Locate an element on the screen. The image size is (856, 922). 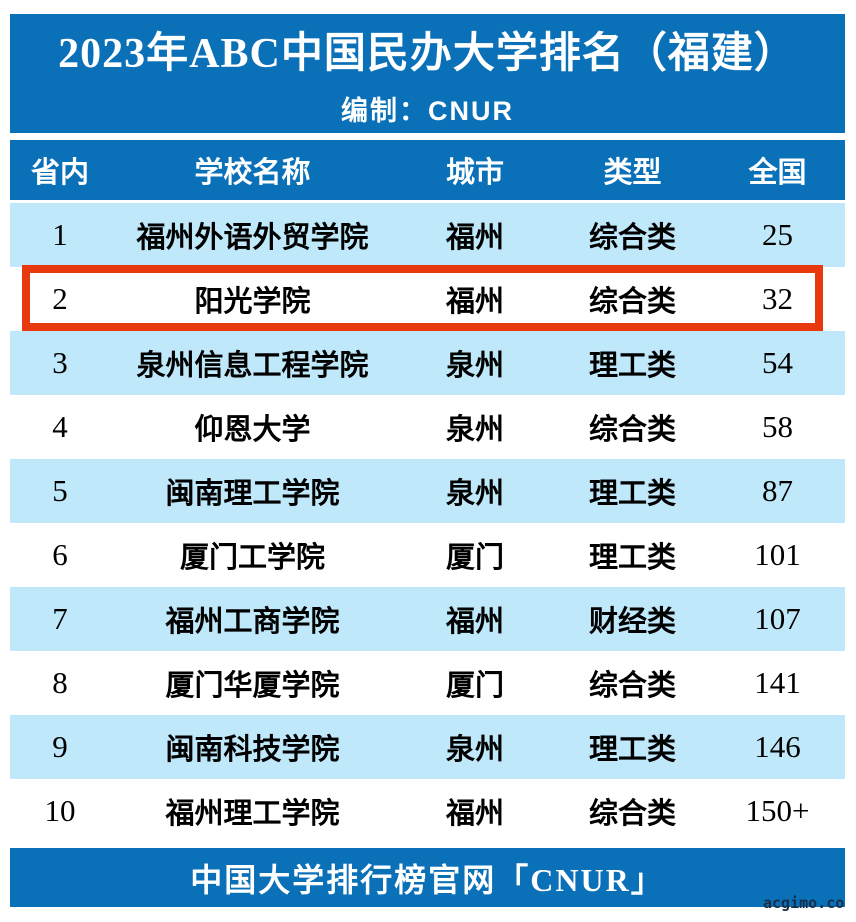
table-header-row: 省内 学校名称 城市 类型 全国 is located at coordinates (427, 170).